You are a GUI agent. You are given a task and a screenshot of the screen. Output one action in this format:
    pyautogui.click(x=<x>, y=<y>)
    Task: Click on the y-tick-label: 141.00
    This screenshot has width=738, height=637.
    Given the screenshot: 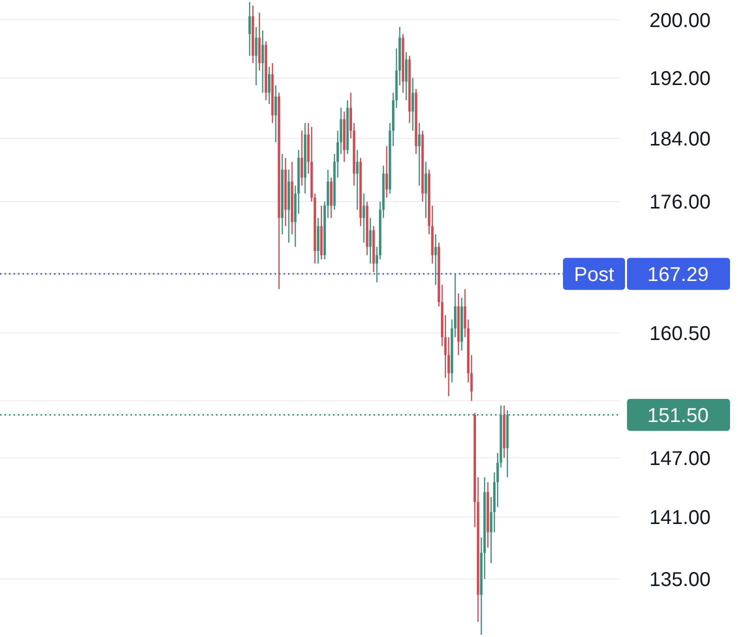 What is the action you would take?
    pyautogui.click(x=680, y=518)
    